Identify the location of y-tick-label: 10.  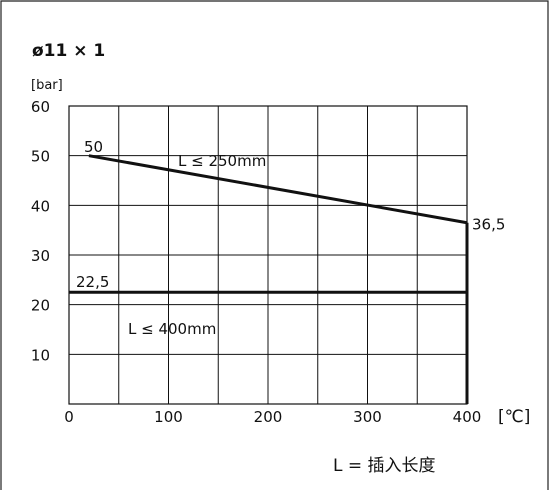
(40, 355).